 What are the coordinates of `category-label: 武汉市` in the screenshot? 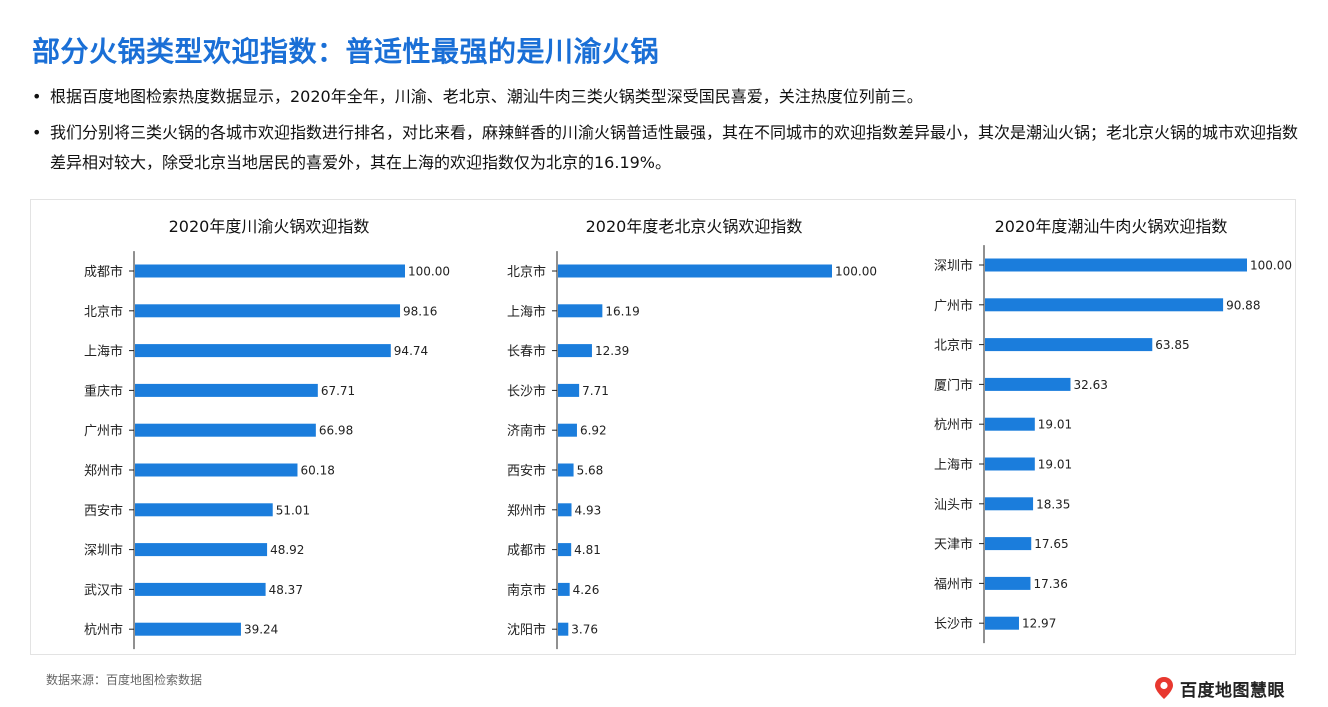 It's located at (103, 590).